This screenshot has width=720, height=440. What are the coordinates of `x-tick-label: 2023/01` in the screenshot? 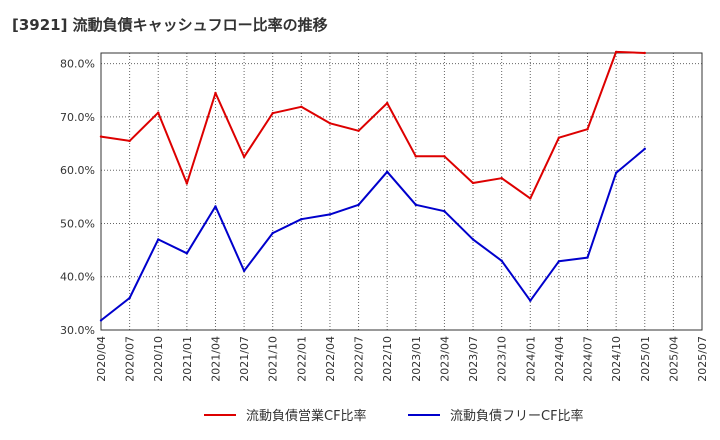 It's located at (416, 359).